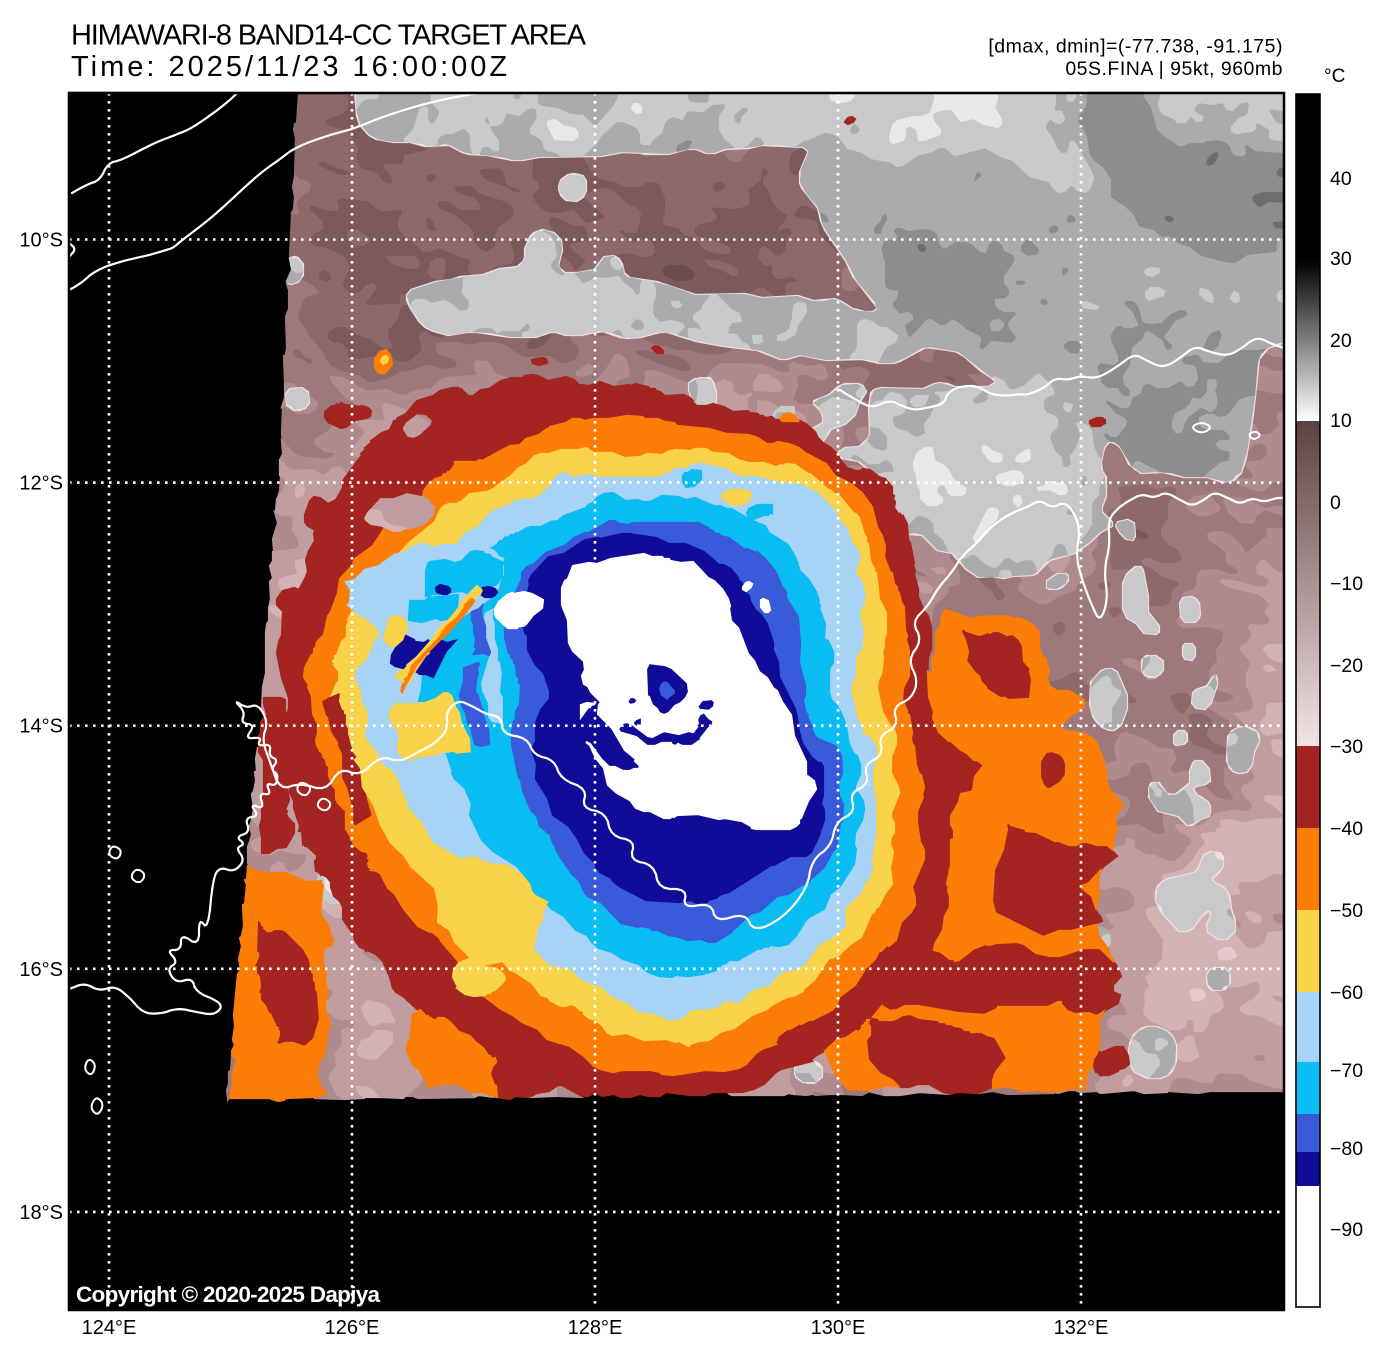  What do you see at coordinates (1346, 747) in the screenshot?
I see `svg-text: −30` at bounding box center [1346, 747].